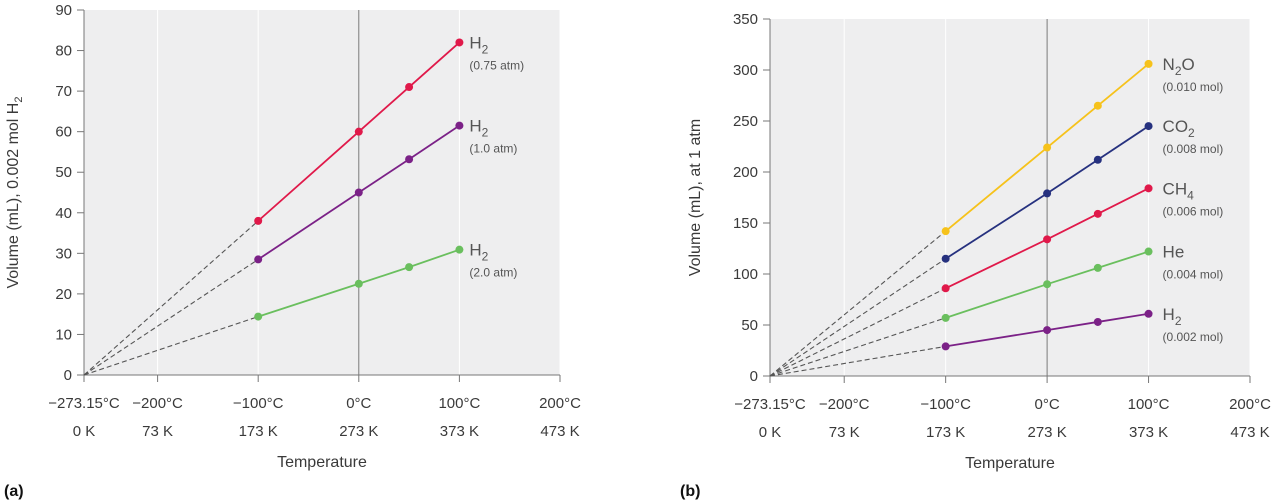 This screenshot has height=502, width=1280. Describe the element at coordinates (1179, 190) in the screenshot. I see `panel-b-series-label-ch4: CH4` at that location.